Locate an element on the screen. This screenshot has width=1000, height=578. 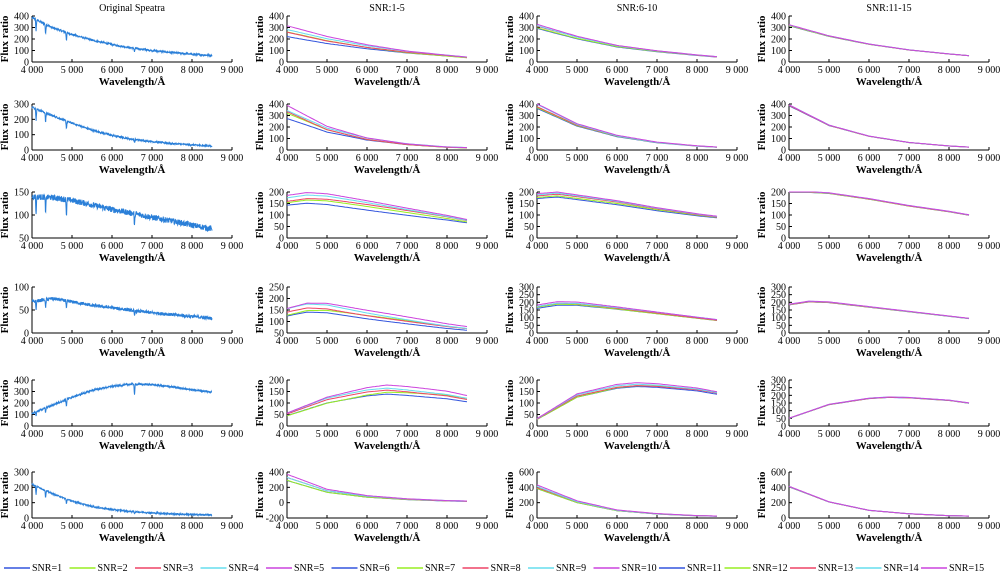
y-tick-label: 600 is located at coordinates (526, 473).